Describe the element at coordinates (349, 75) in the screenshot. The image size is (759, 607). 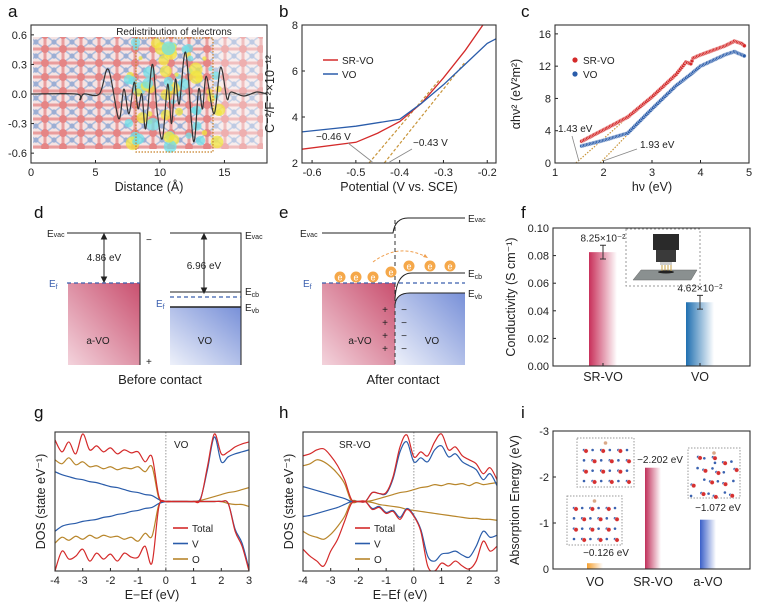
I see `legend-label: VO` at that location.